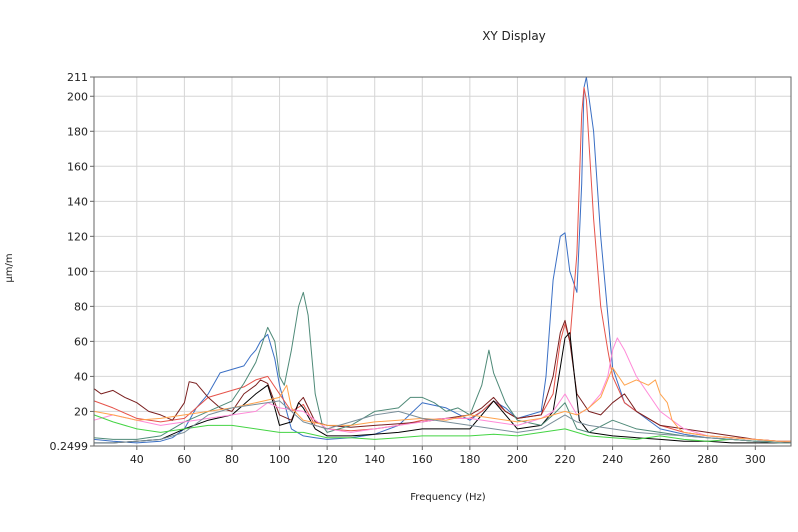 Image resolution: width=798 pixels, height=532 pixels. I want to click on x-tick-label: 260, so click(660, 459).